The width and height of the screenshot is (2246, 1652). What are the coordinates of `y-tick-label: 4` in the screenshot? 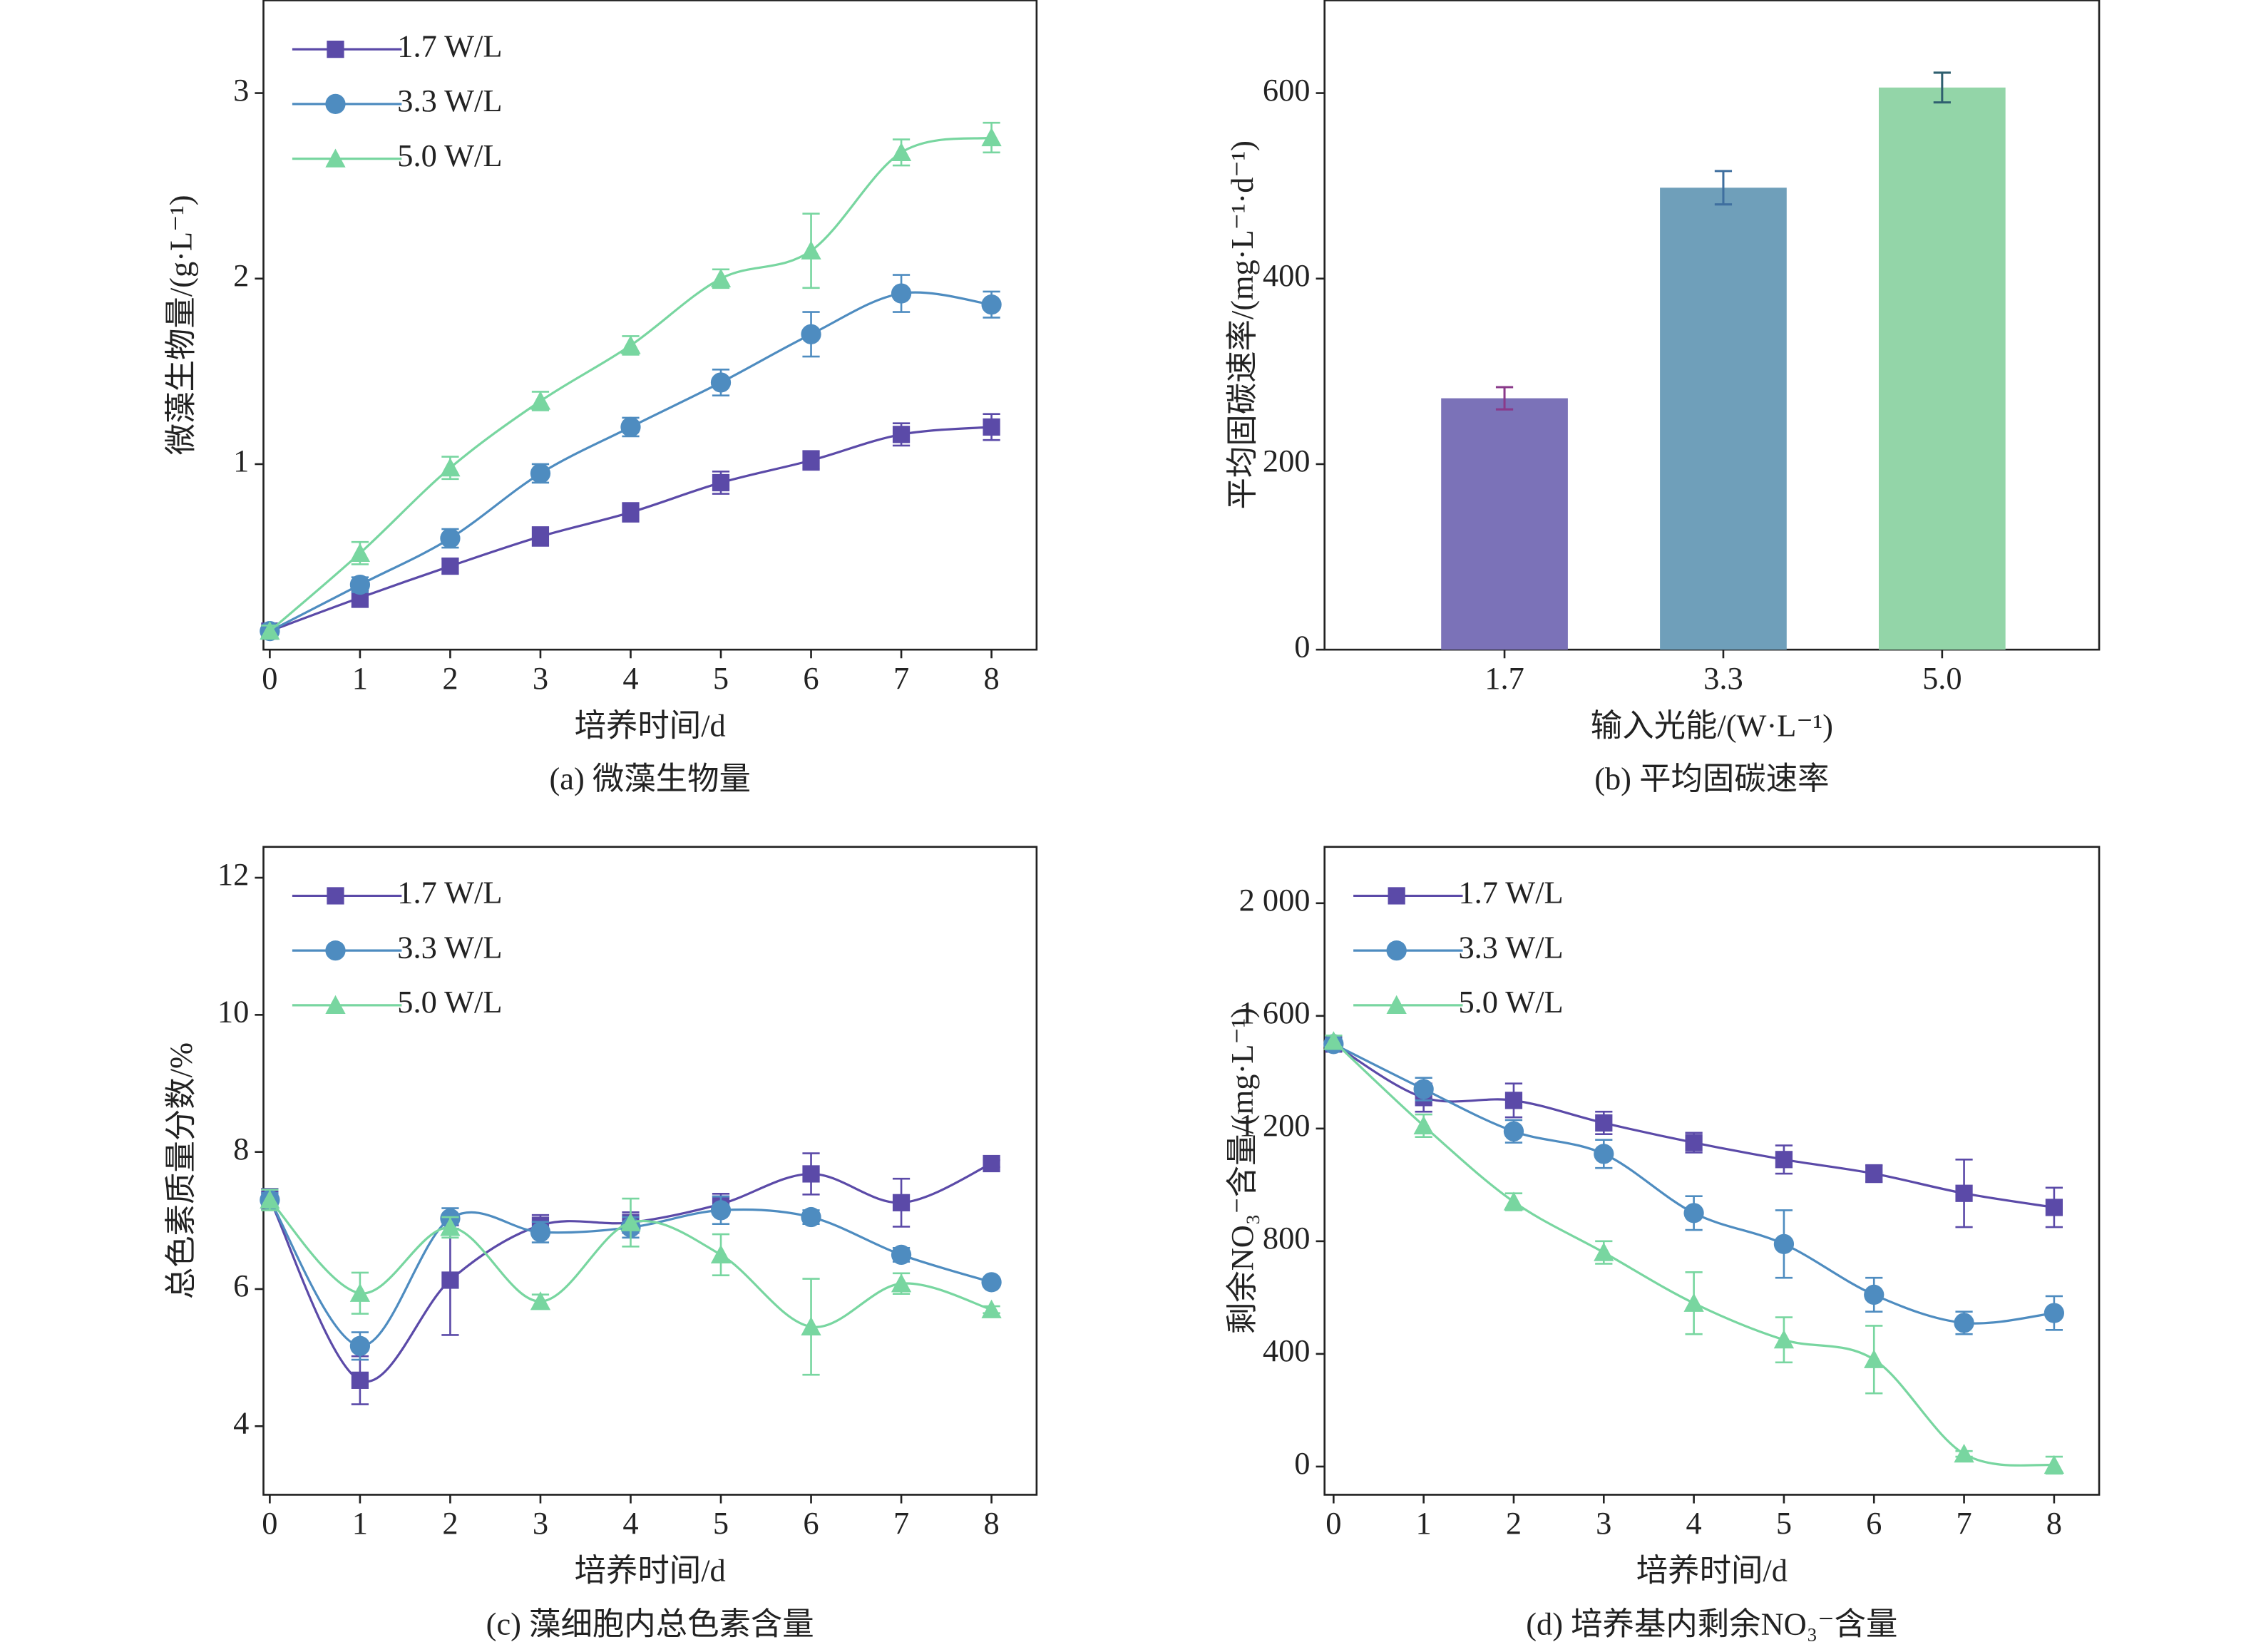 It's located at (241, 1422).